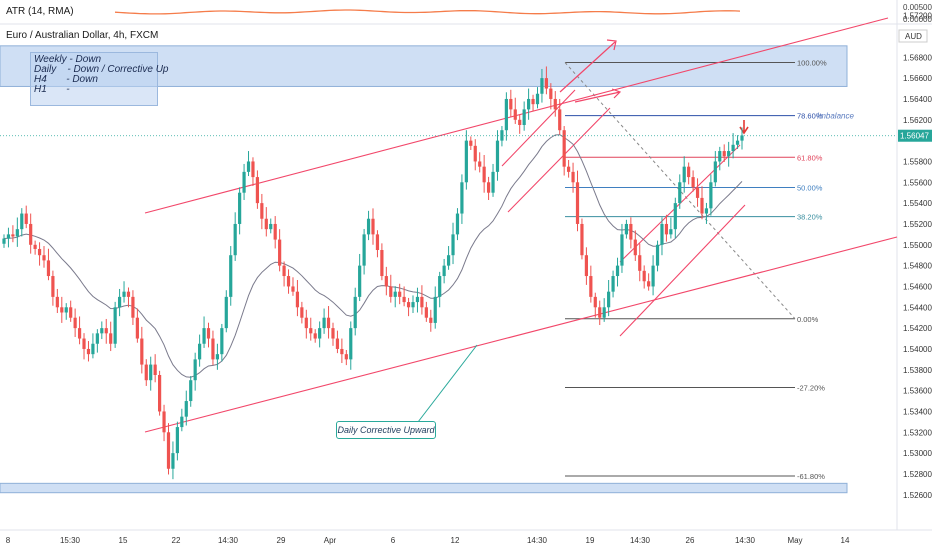 The height and width of the screenshot is (550, 932). Describe the element at coordinates (917, 99) in the screenshot. I see `price-tick-label: 1.56400` at that location.